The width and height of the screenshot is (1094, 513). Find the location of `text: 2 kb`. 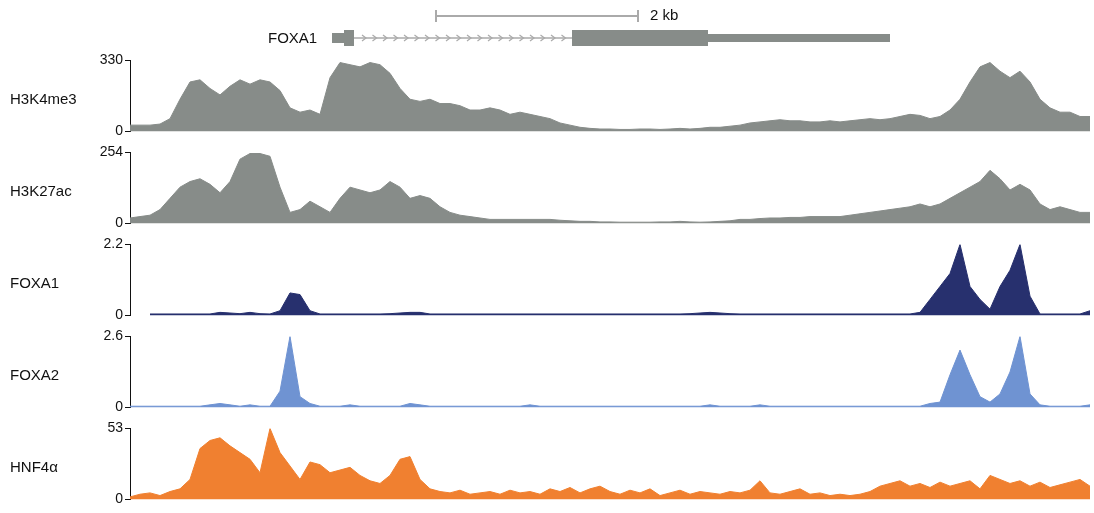

text: 2 kb is located at coordinates (664, 14).